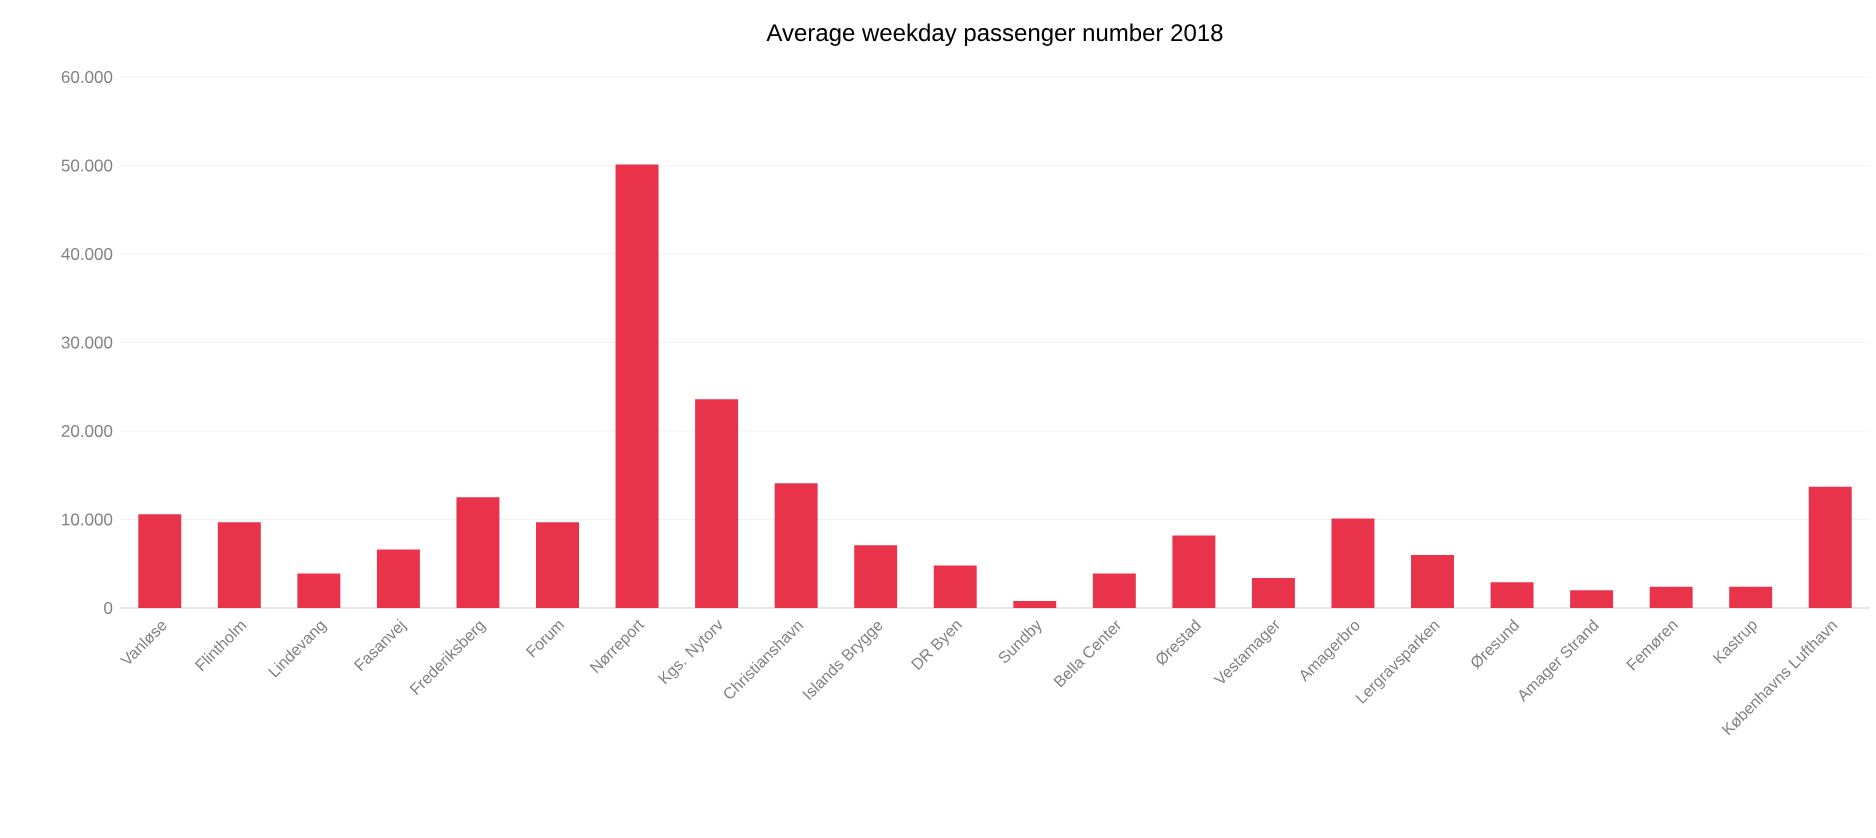 The height and width of the screenshot is (838, 1876). Describe the element at coordinates (87, 519) in the screenshot. I see `y-tick-label: 10.000` at that location.